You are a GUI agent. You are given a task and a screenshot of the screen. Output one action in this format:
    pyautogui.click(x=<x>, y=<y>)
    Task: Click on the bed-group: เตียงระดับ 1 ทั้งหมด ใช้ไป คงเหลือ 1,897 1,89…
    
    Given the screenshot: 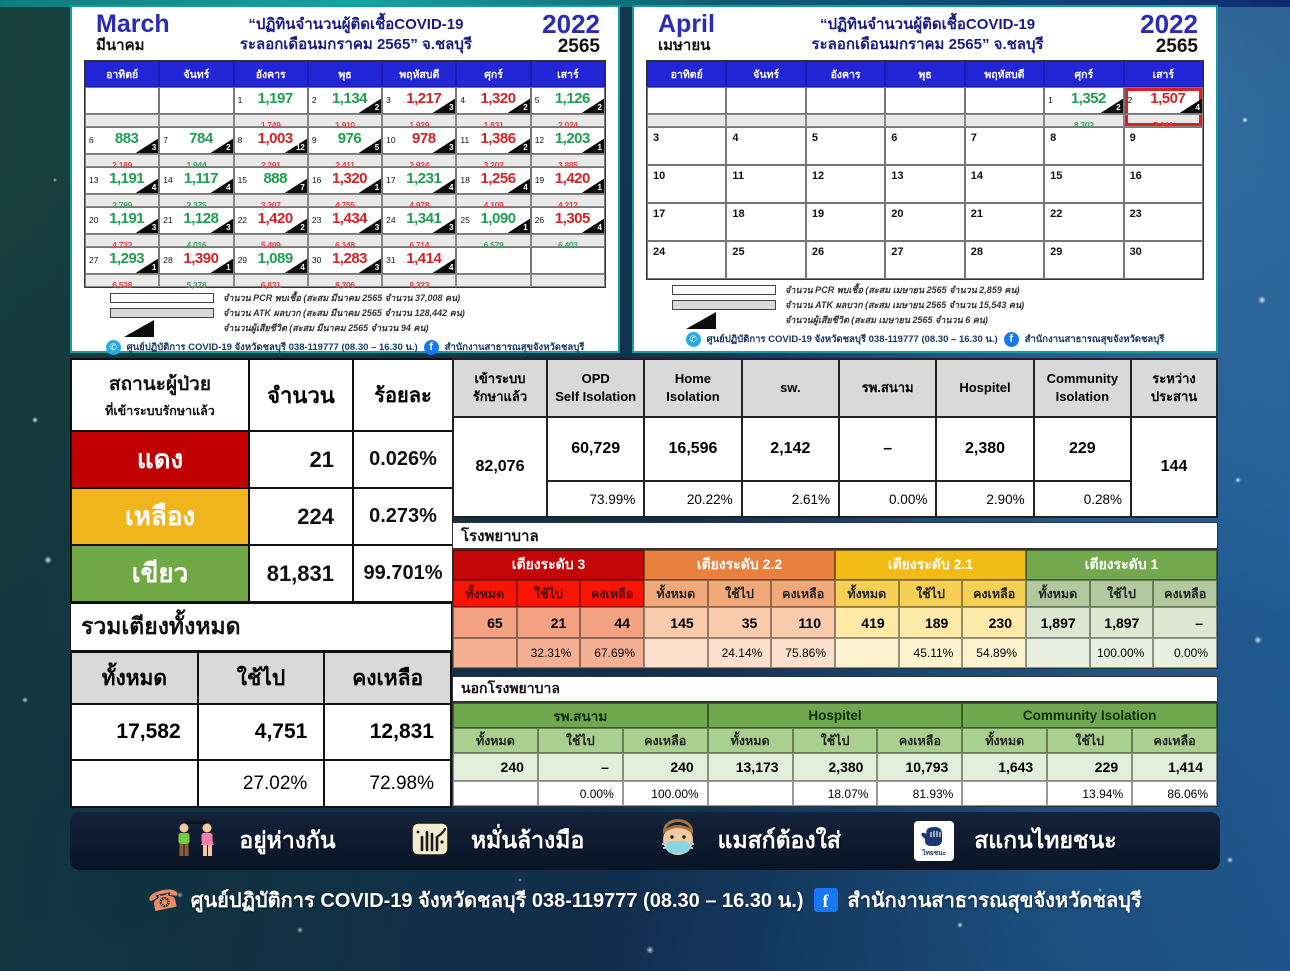 What is the action you would take?
    pyautogui.click(x=1121, y=609)
    